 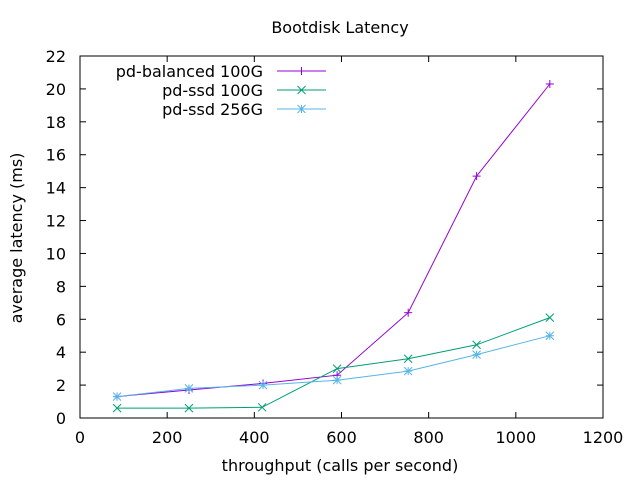 What do you see at coordinates (340, 465) in the screenshot?
I see `x-axis-label: throughput (calls per second)` at bounding box center [340, 465].